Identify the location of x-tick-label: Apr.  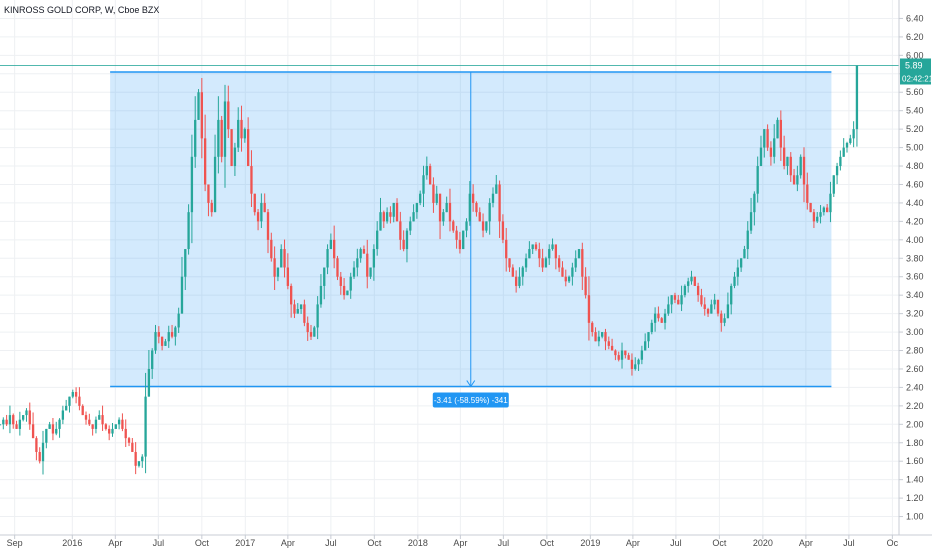
(288, 543).